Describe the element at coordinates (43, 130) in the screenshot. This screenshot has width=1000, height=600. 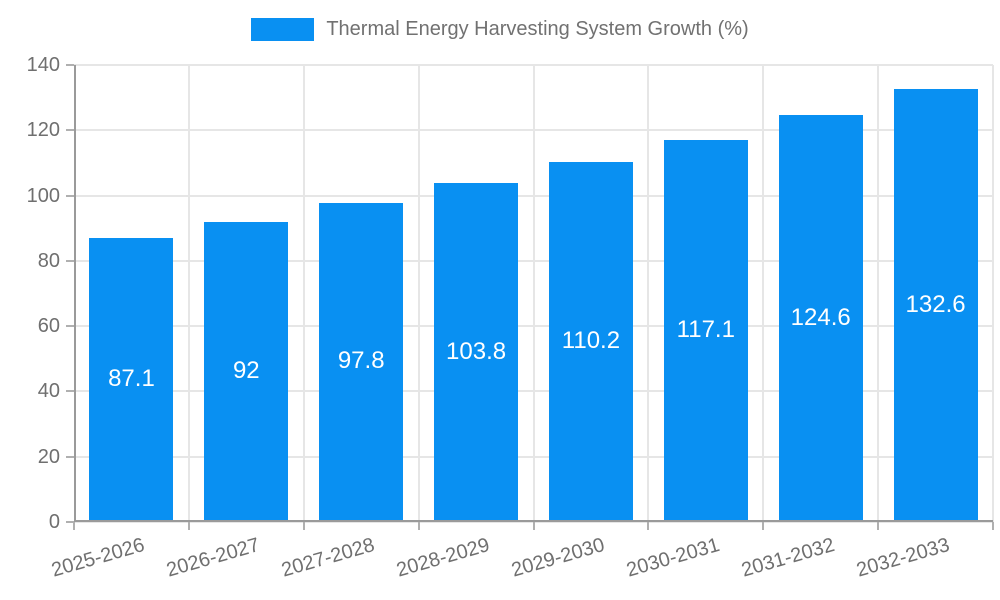
I see `y-axis-label: 120` at that location.